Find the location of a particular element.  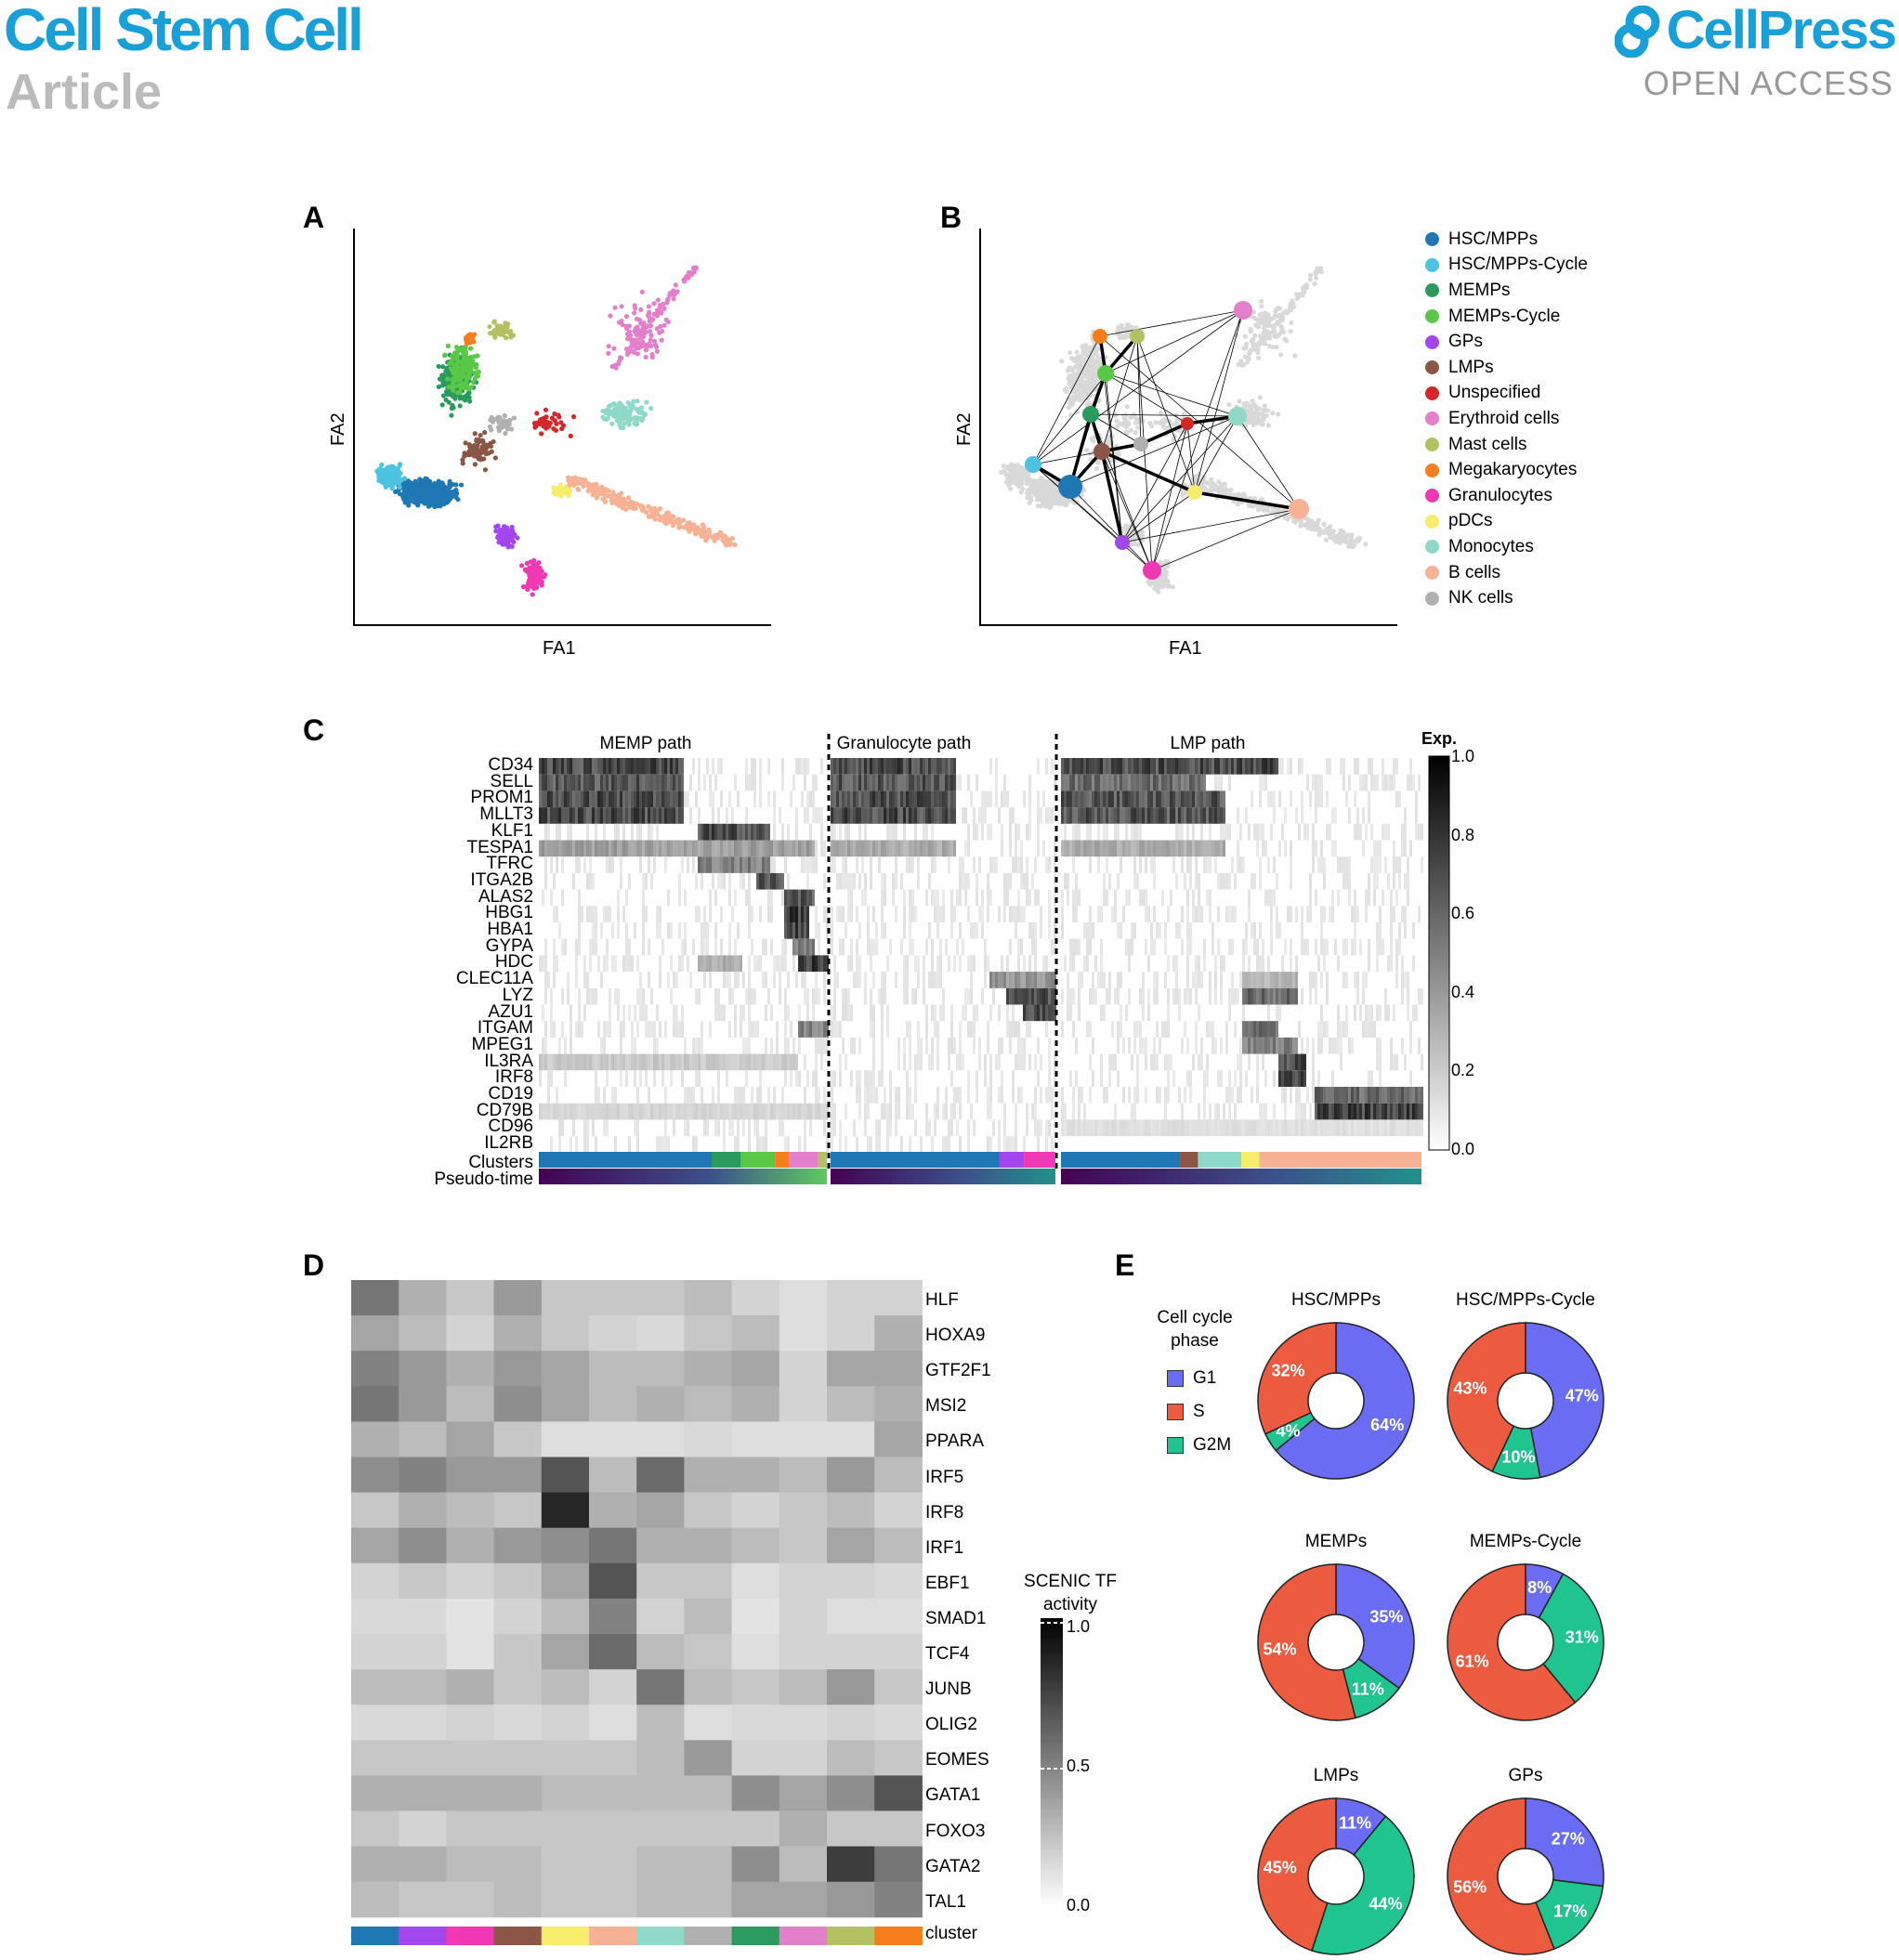

legend-item: pDCs is located at coordinates (1506, 522).